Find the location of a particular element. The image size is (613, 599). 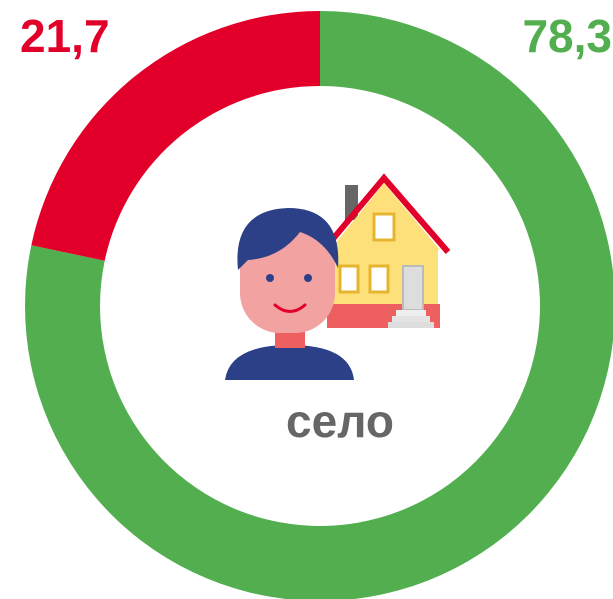

center-label: село is located at coordinates (340, 421).